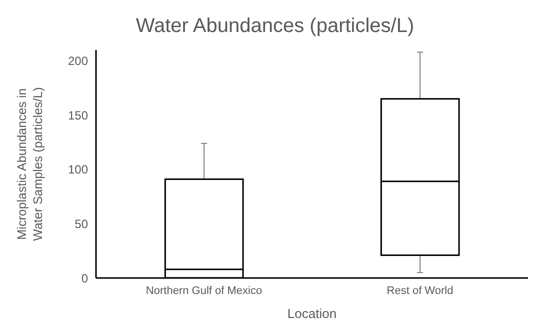 The image size is (550, 334). I want to click on y-tick-label: 200, so click(78, 61).